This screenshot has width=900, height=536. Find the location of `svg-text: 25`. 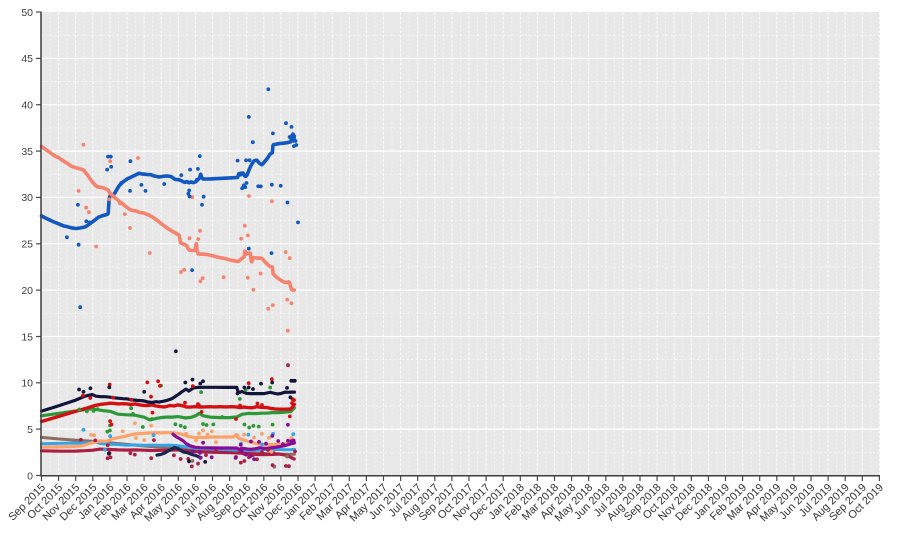

svg-text: 25 is located at coordinates (27, 245).